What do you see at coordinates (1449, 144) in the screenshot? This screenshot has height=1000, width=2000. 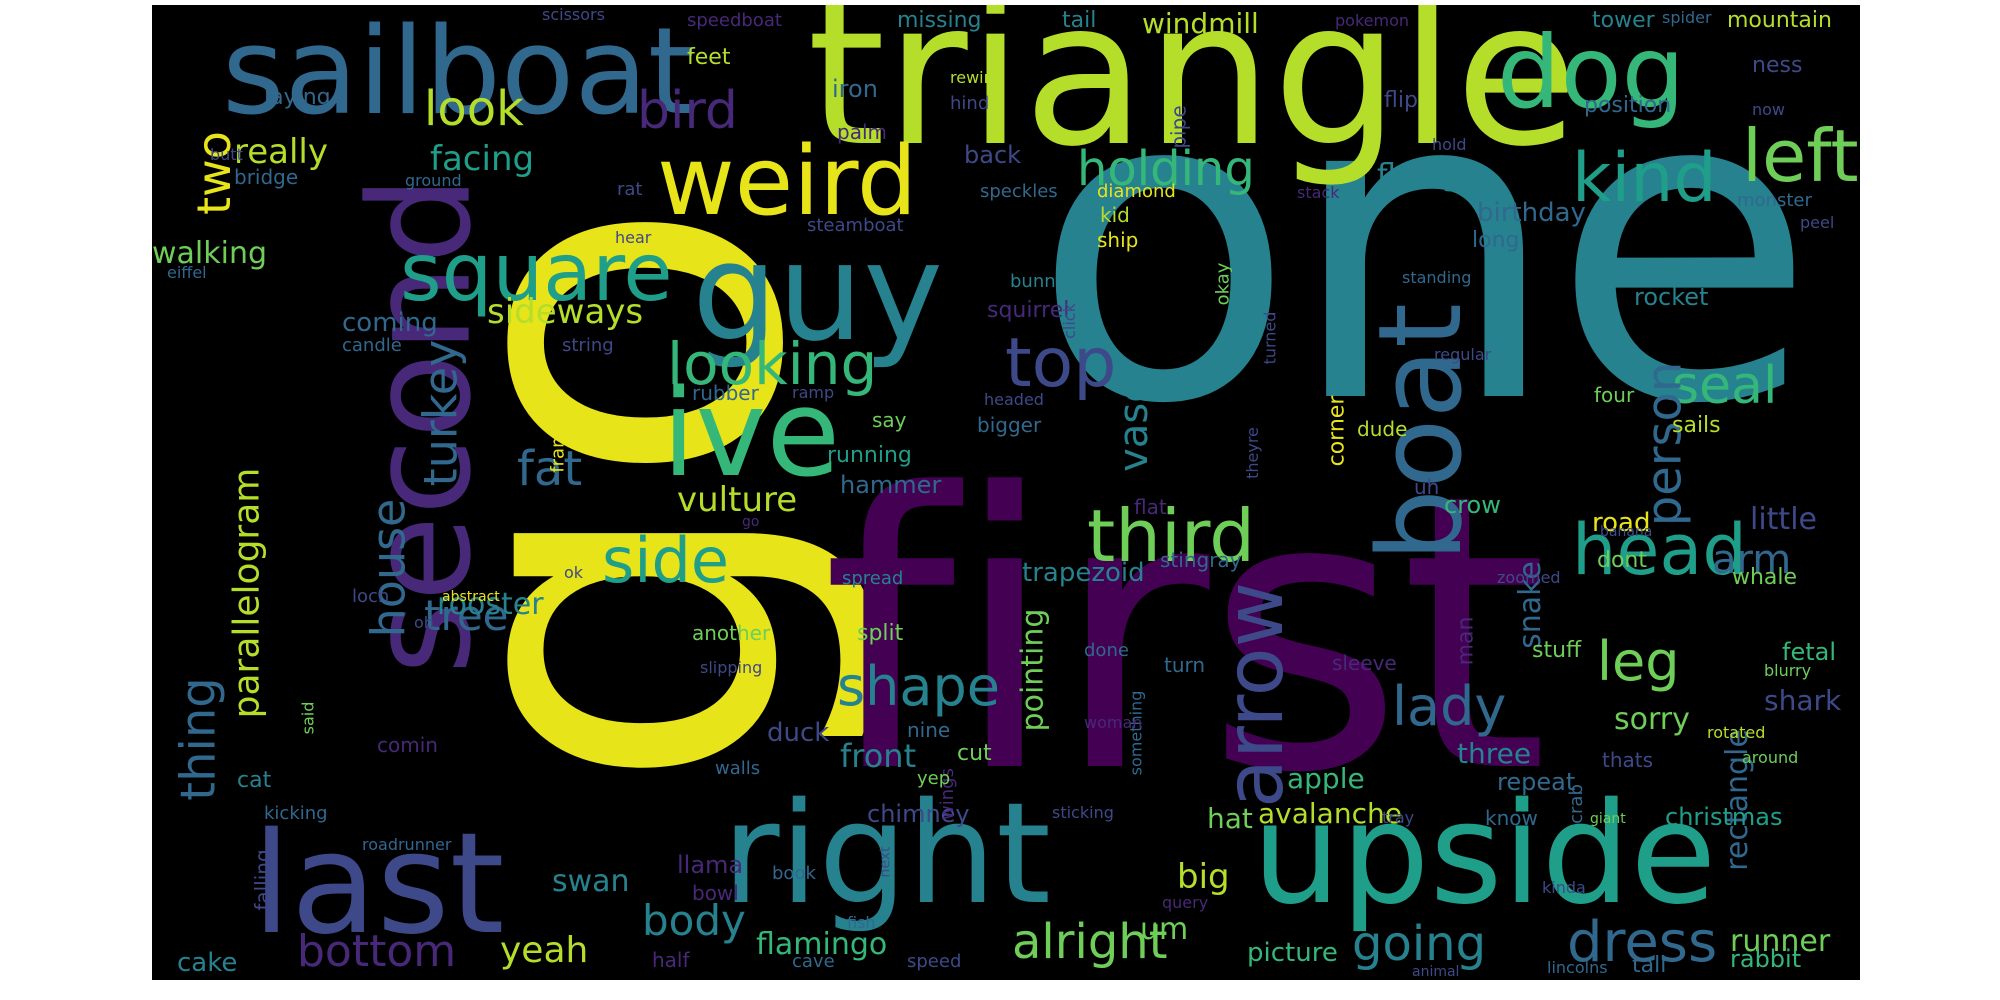 I see `word-hold: hold` at bounding box center [1449, 144].